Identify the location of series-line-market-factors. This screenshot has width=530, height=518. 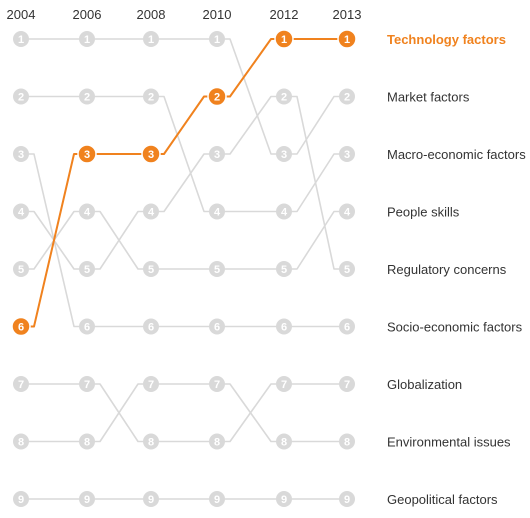
(184, 96).